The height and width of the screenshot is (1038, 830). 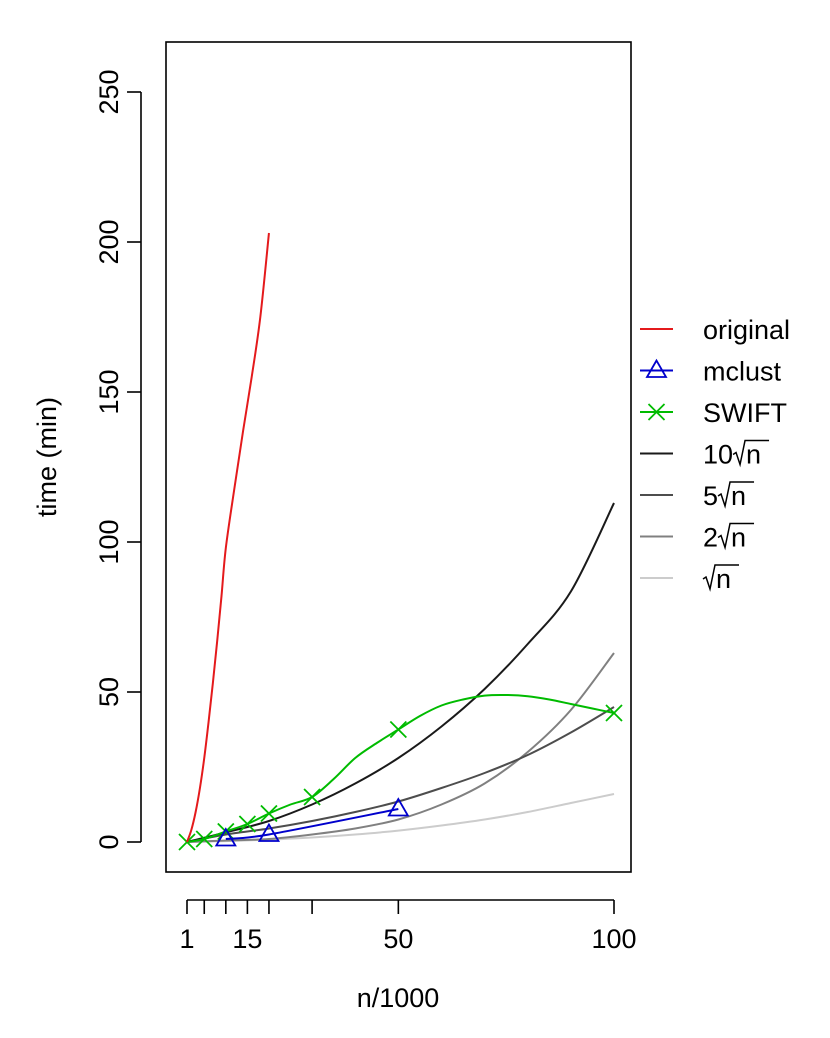 What do you see at coordinates (109, 692) in the screenshot?
I see `y-tick-label: 50` at bounding box center [109, 692].